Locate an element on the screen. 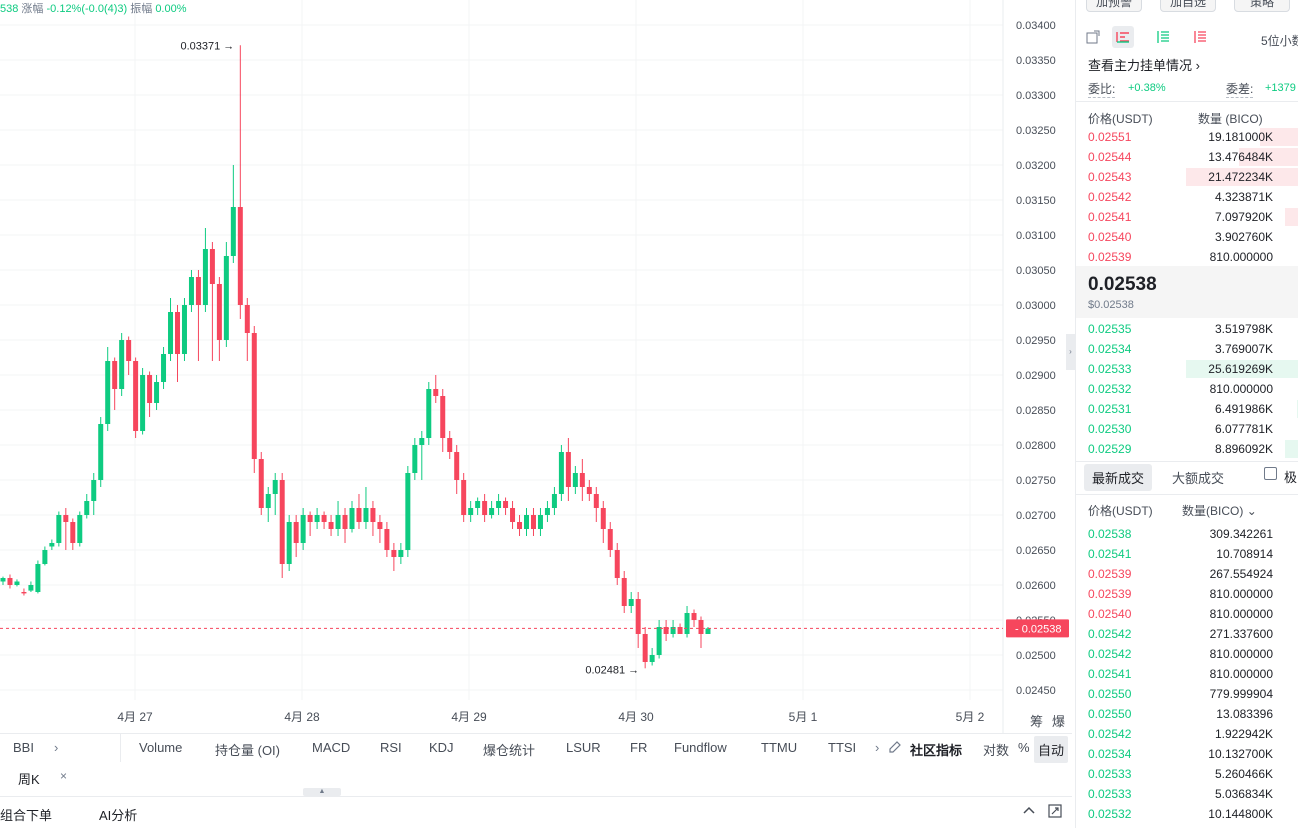 This screenshot has width=1298, height=828. bid-ask-diff-value: +1379 is located at coordinates (1280, 88).